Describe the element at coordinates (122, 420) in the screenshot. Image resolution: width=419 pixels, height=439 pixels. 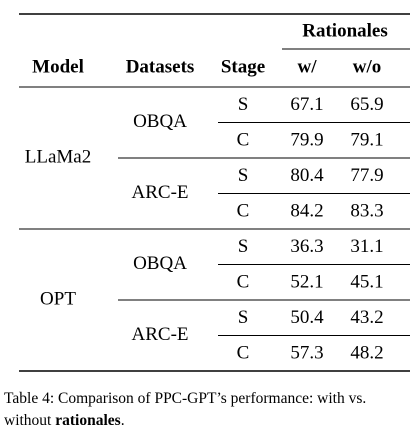
I see `caption-text: .` at that location.